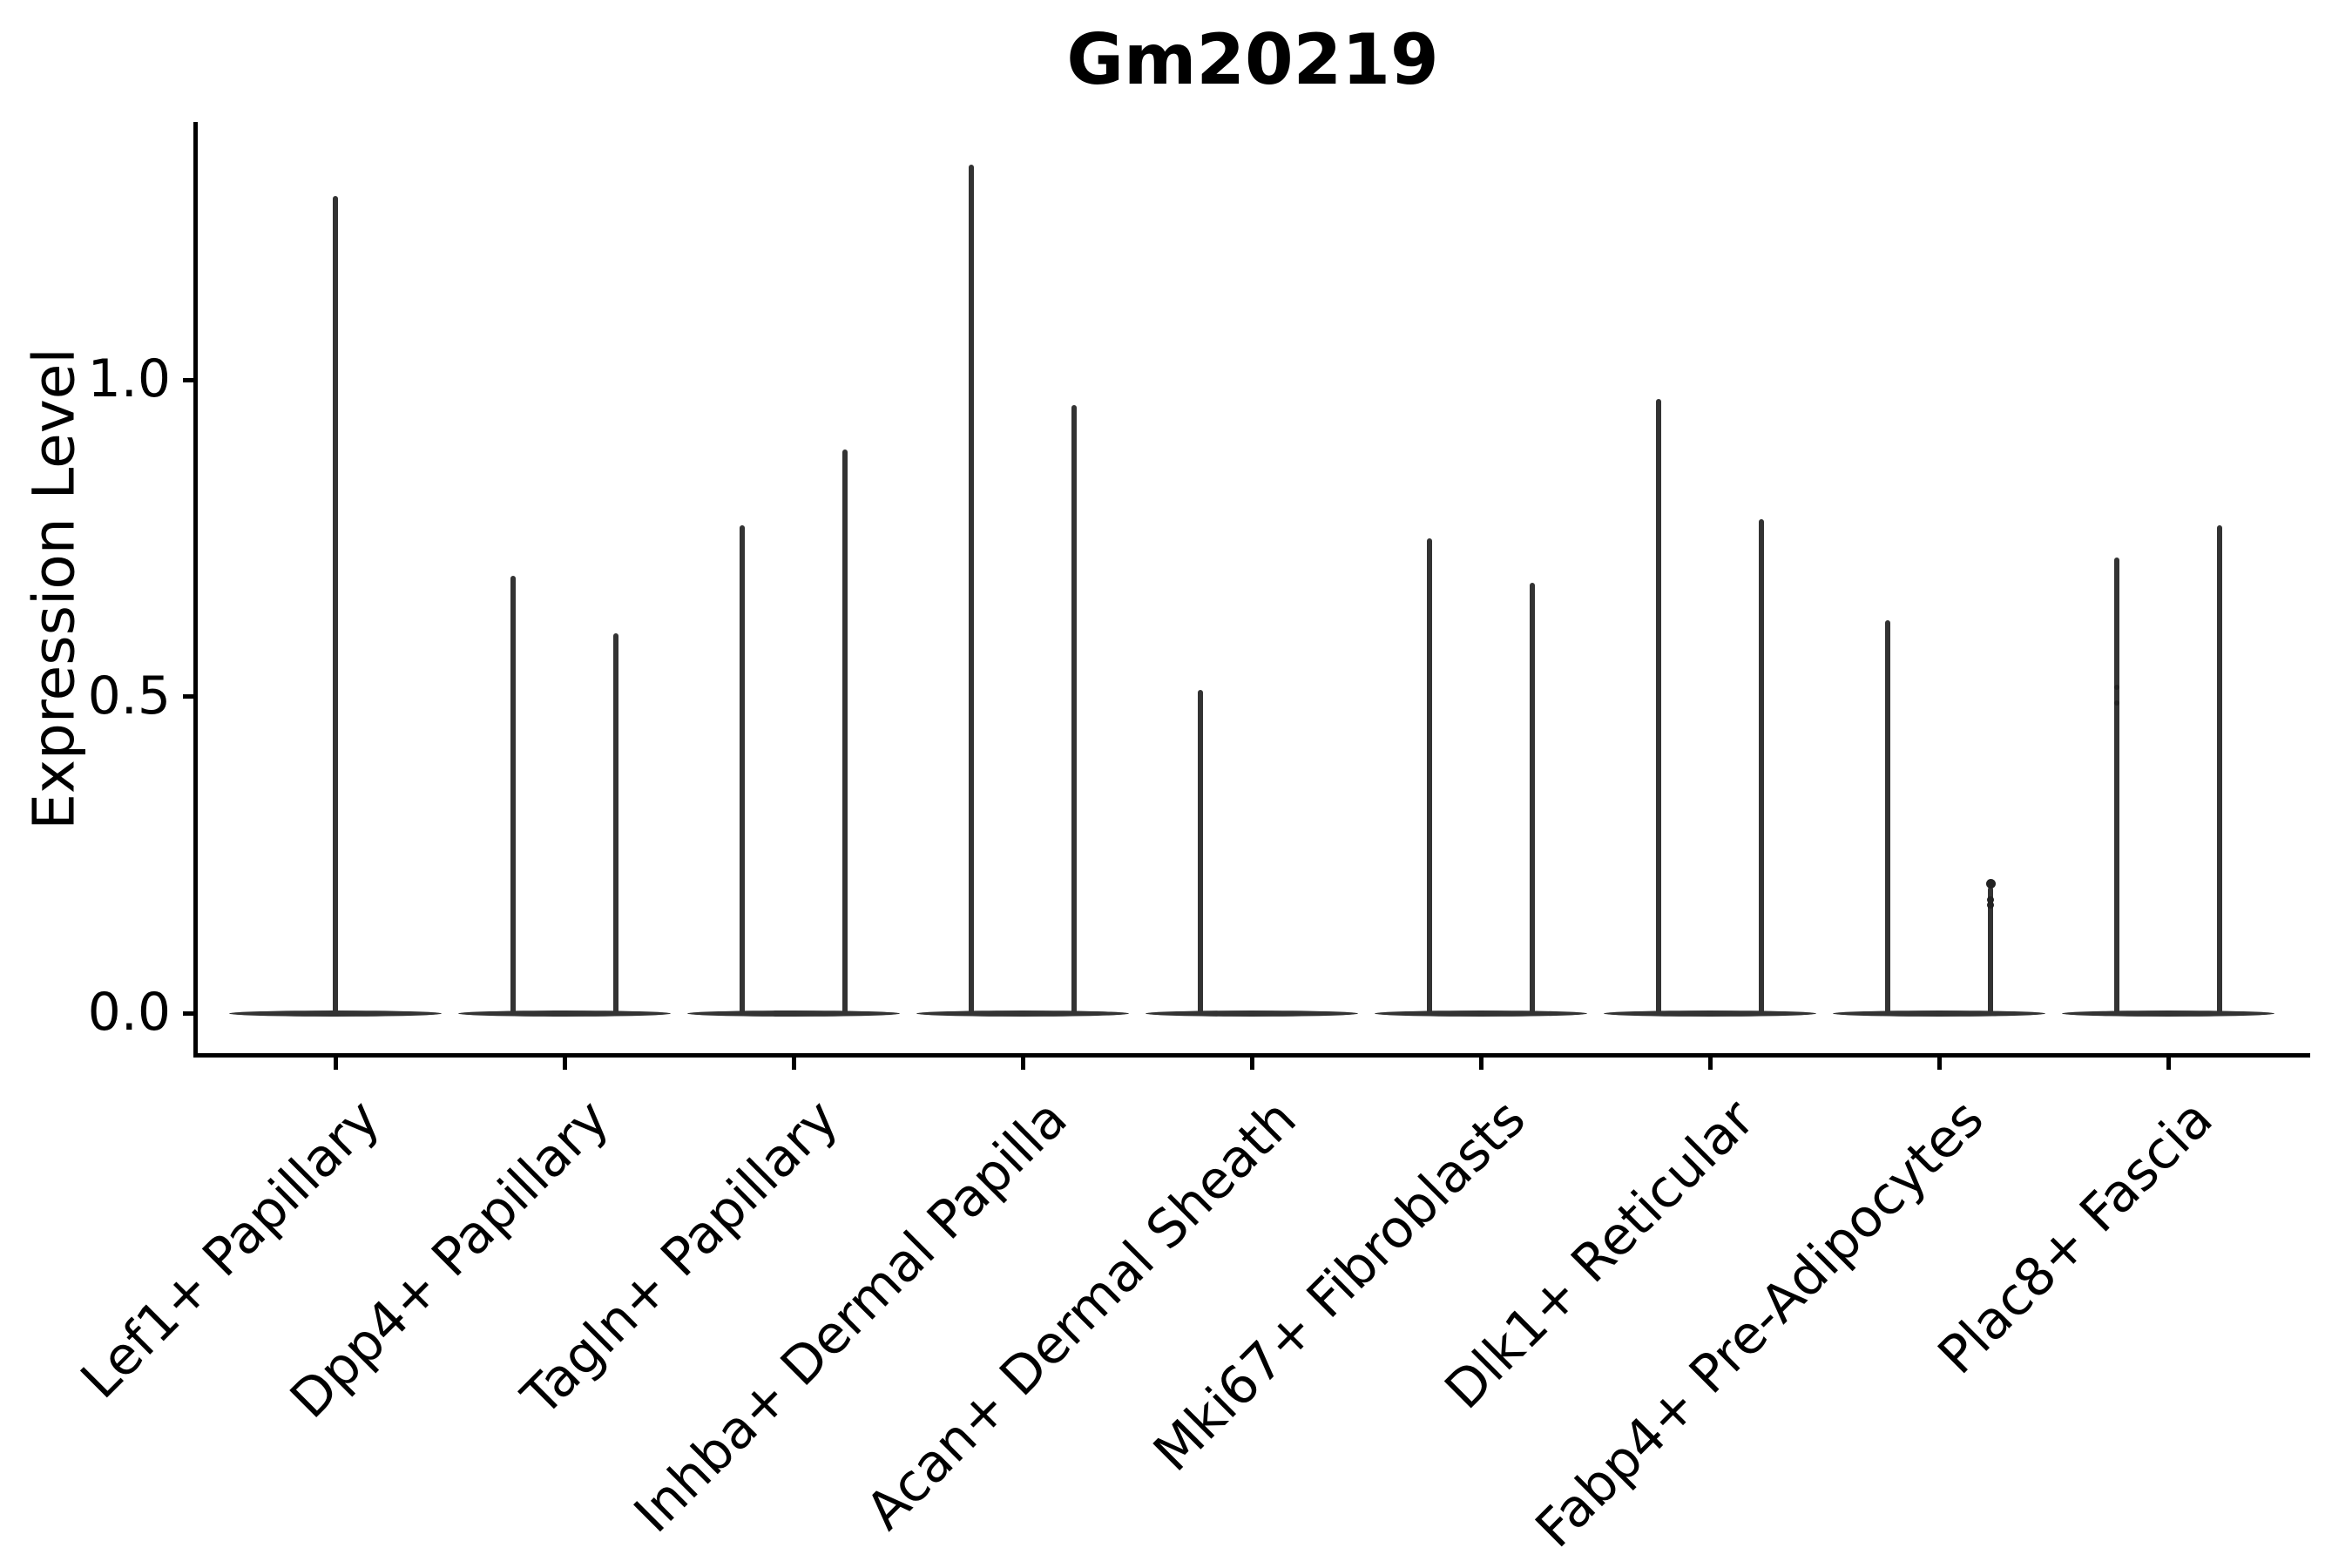 The height and width of the screenshot is (1568, 2352). Describe the element at coordinates (850, 1316) in the screenshot. I see `x-tick-label: Inhba+ Dermal Papilla` at that location.